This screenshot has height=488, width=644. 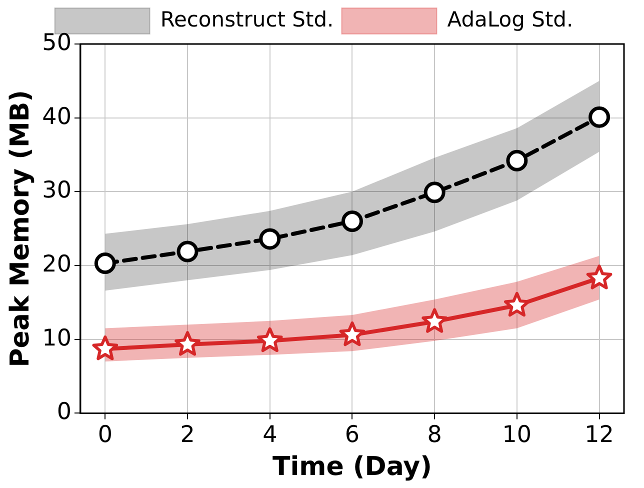 What do you see at coordinates (247, 19) in the screenshot?
I see `legend-label: Reconstruct Std.` at bounding box center [247, 19].